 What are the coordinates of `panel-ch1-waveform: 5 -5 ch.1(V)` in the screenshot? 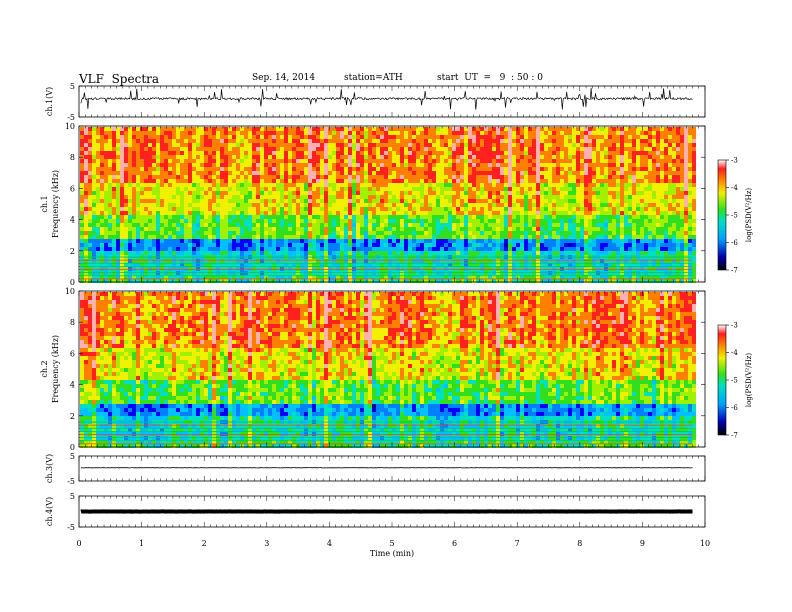 It's located at (375, 102).